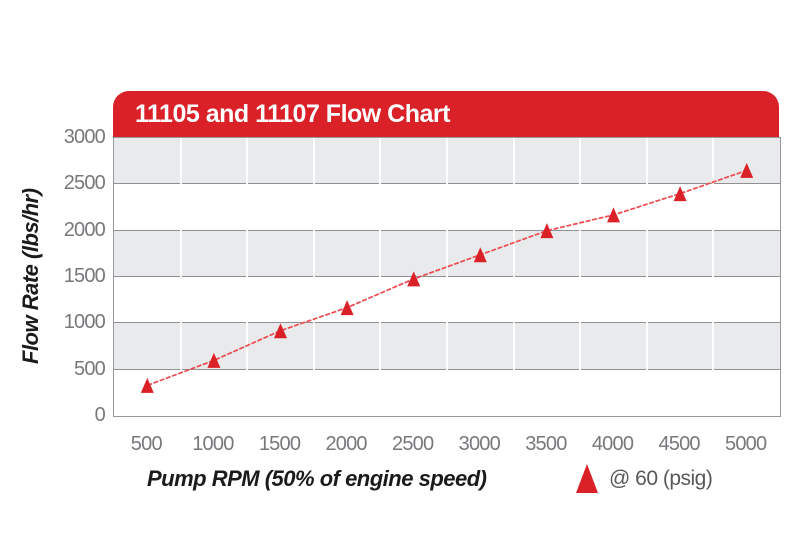 The width and height of the screenshot is (800, 554). Describe the element at coordinates (346, 444) in the screenshot. I see `x-tick-label: 2000` at that location.